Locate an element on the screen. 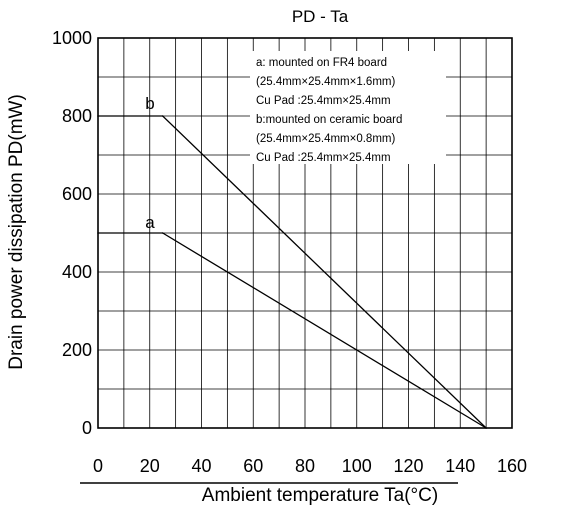 This screenshot has width=563, height=506. legend-note-line-6: Cu Pad :25.4mm×25.4mm is located at coordinates (323, 158).